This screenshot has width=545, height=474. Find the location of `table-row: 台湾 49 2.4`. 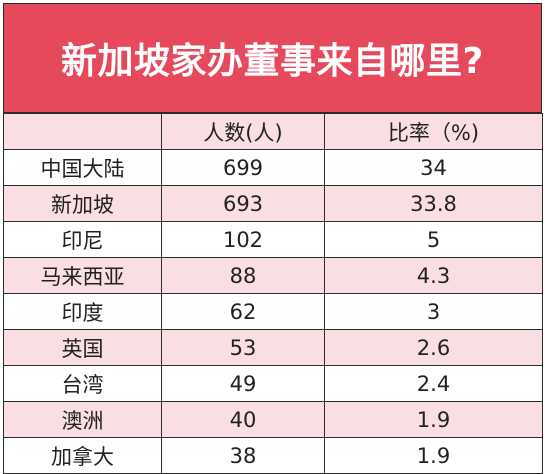

table-row: 台湾 49 2.4 is located at coordinates (273, 383).